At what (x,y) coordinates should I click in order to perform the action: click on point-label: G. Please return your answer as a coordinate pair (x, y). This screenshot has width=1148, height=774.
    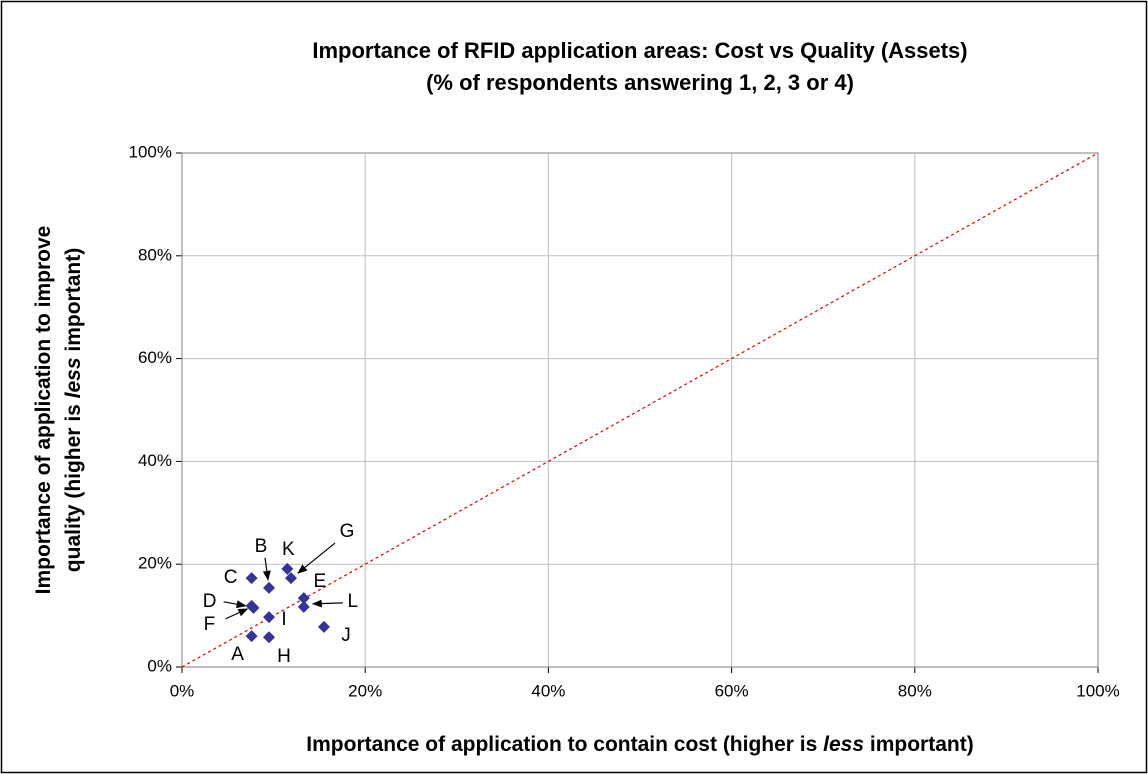
    Looking at the image, I should click on (347, 531).